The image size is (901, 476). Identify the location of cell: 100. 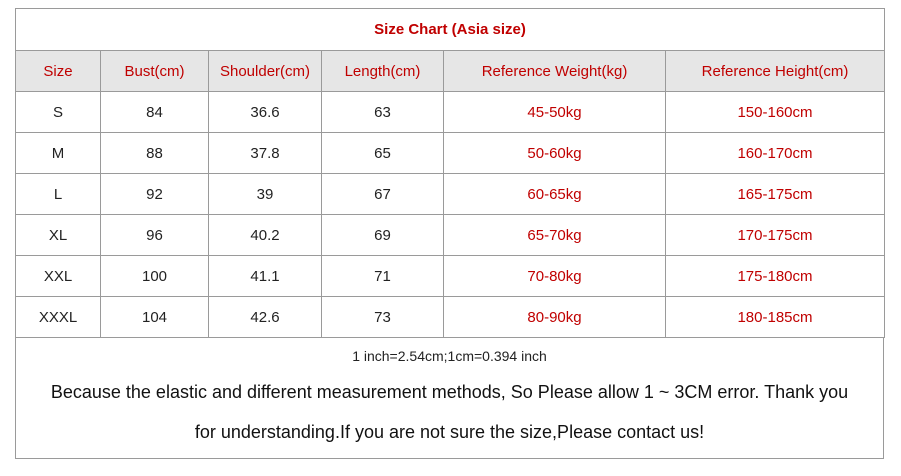
(154, 276).